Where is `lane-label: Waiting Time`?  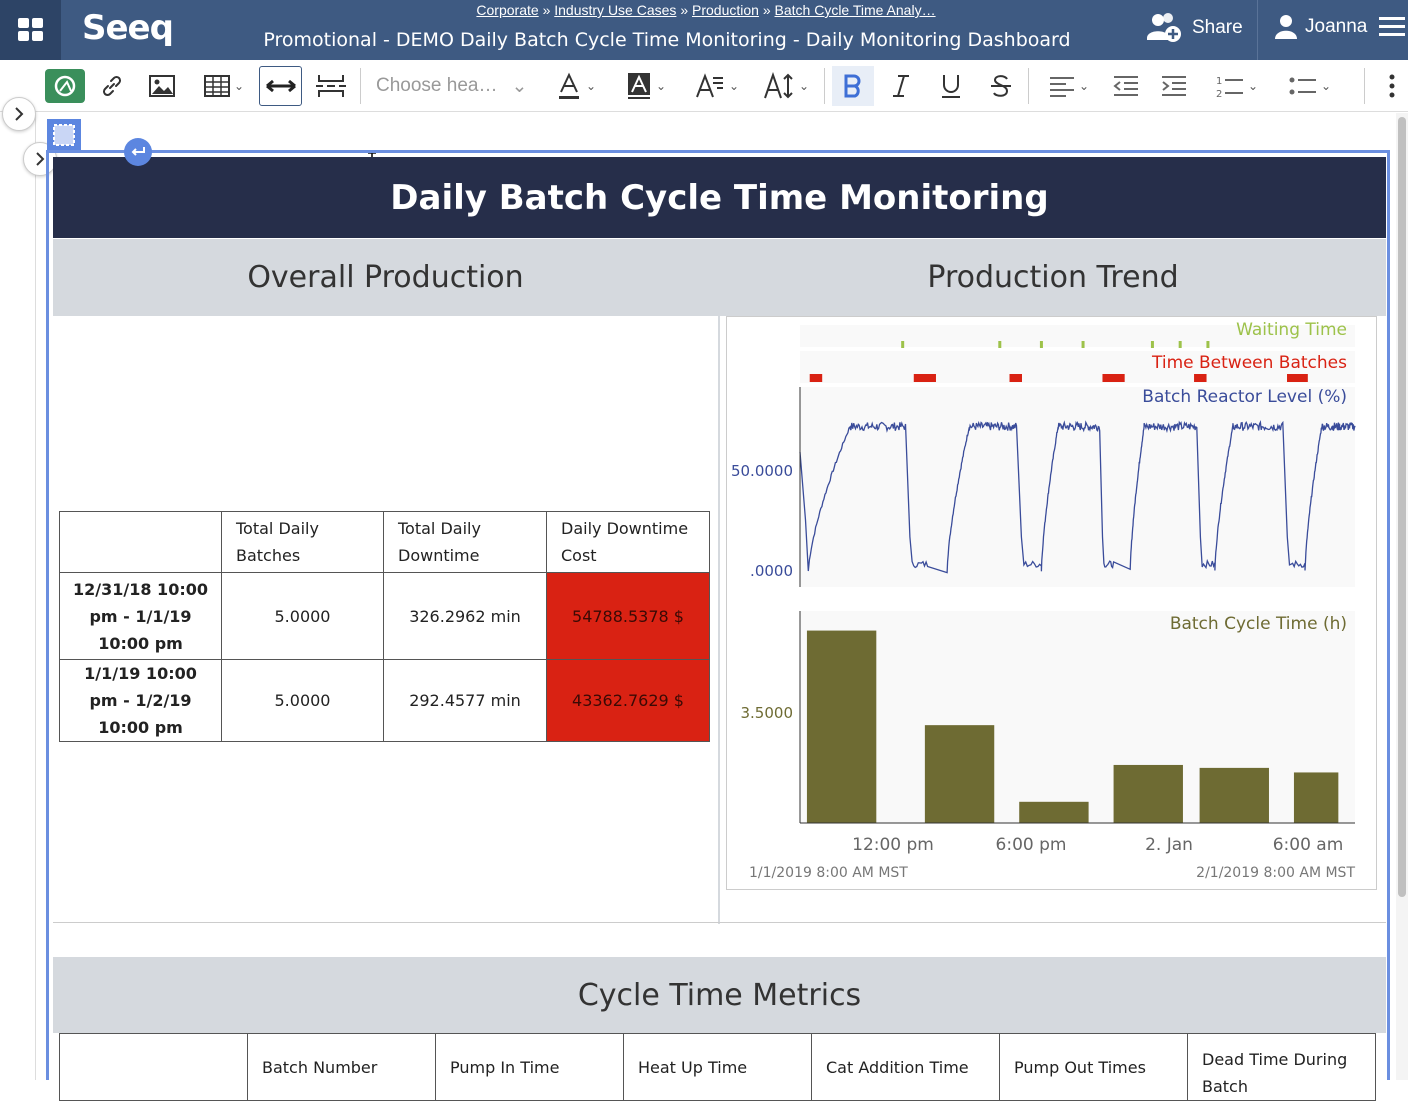
lane-label: Waiting Time is located at coordinates (1291, 330).